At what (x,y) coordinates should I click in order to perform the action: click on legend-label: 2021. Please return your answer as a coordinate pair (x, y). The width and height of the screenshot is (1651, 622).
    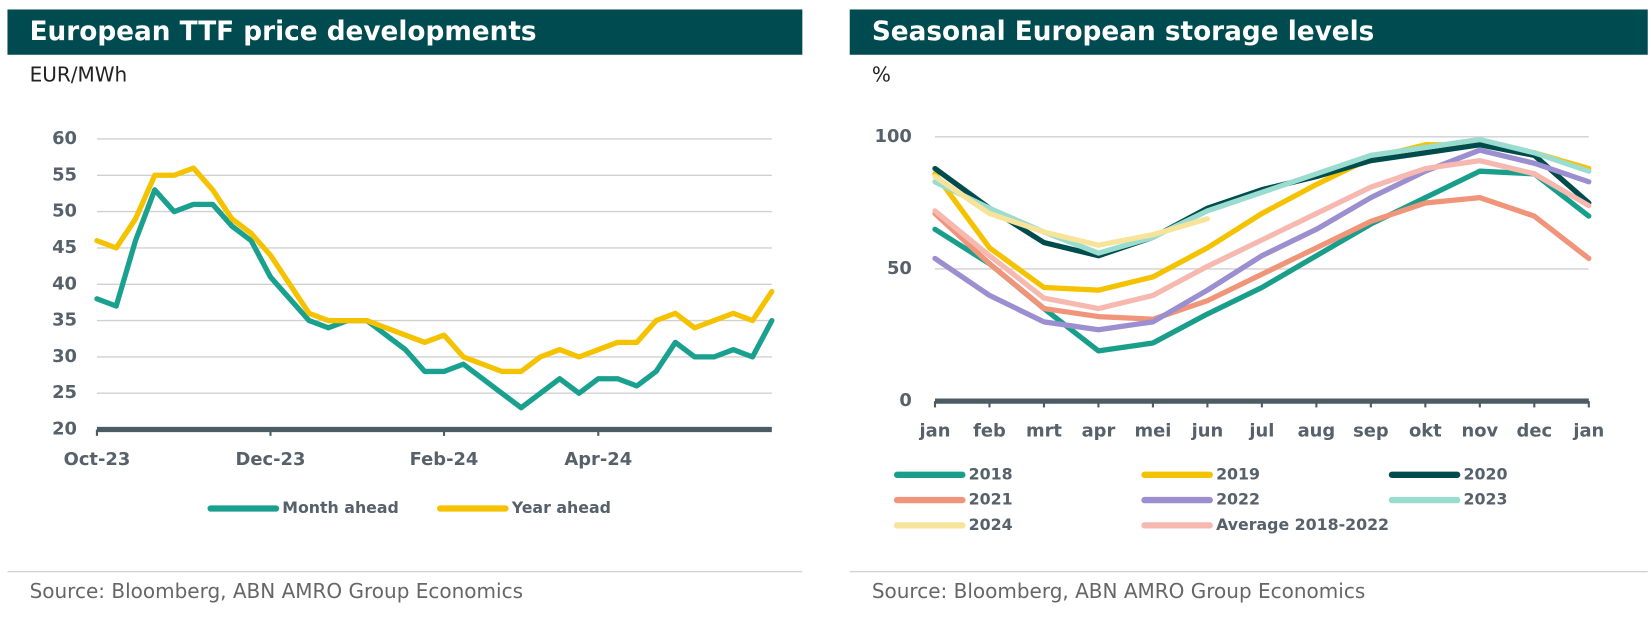
    Looking at the image, I should click on (991, 499).